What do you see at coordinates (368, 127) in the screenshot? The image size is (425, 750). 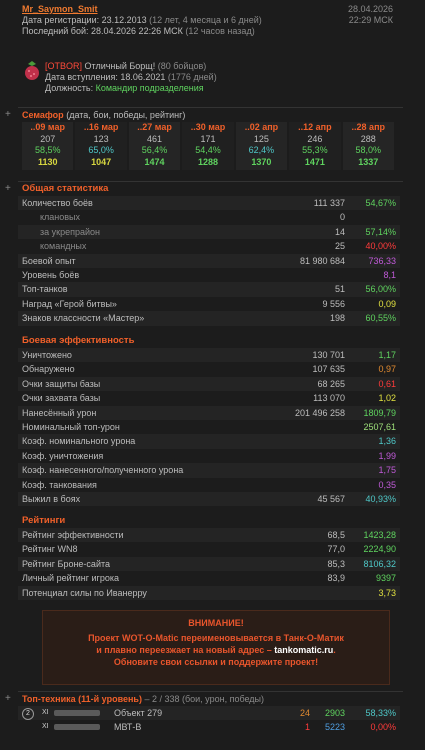 I see `semaphore-date: ..28 апр` at bounding box center [368, 127].